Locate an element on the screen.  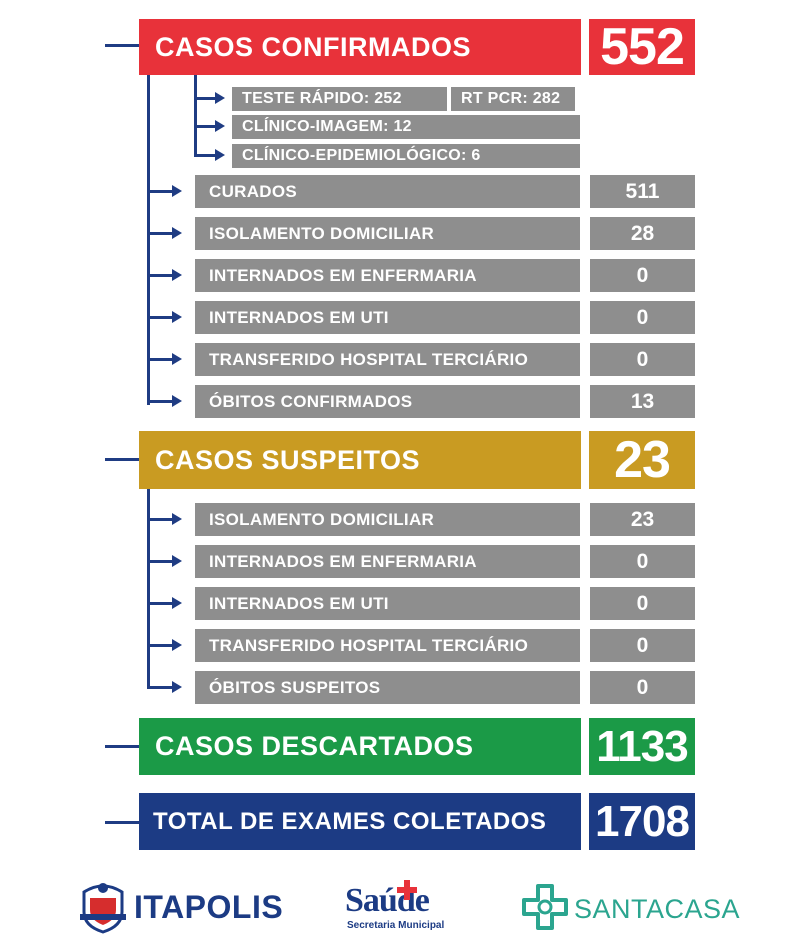
suspected-row-label: INTERNADOS EM UTI is located at coordinates (387, 603).